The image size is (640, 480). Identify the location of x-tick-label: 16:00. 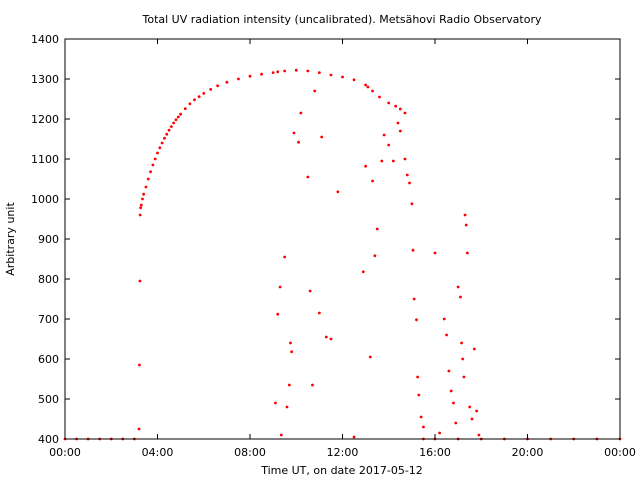
(435, 452).